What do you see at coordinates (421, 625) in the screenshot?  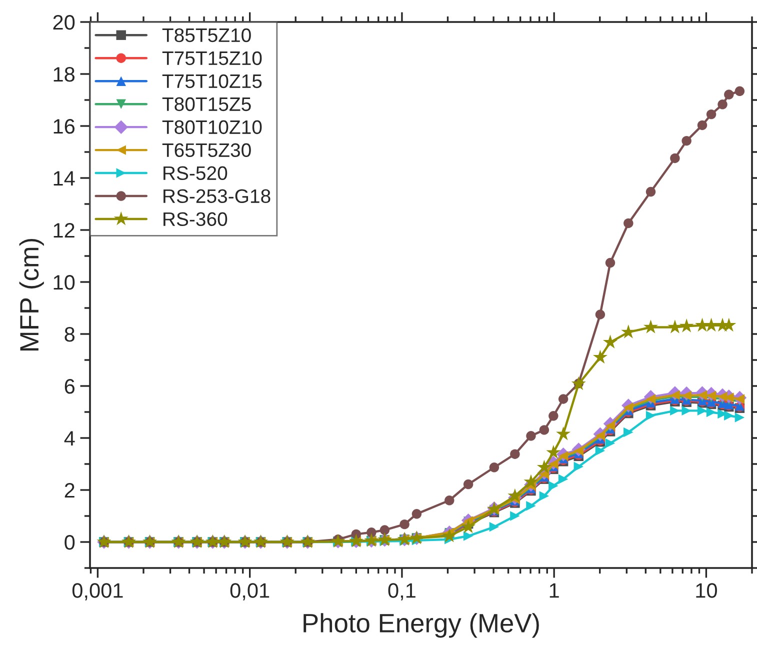 I see `x-axis-title: Photo Energy (MeV)` at bounding box center [421, 625].